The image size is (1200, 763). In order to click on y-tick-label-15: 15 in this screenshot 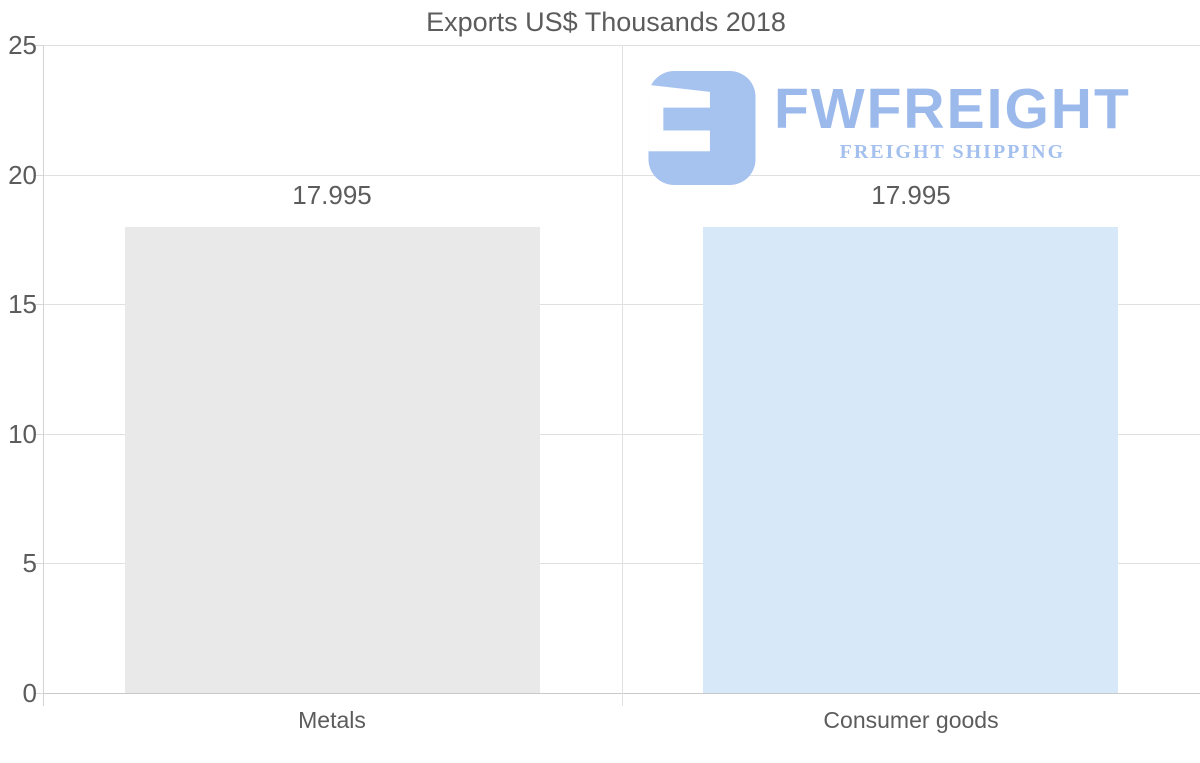, I will do `click(22, 304)`.